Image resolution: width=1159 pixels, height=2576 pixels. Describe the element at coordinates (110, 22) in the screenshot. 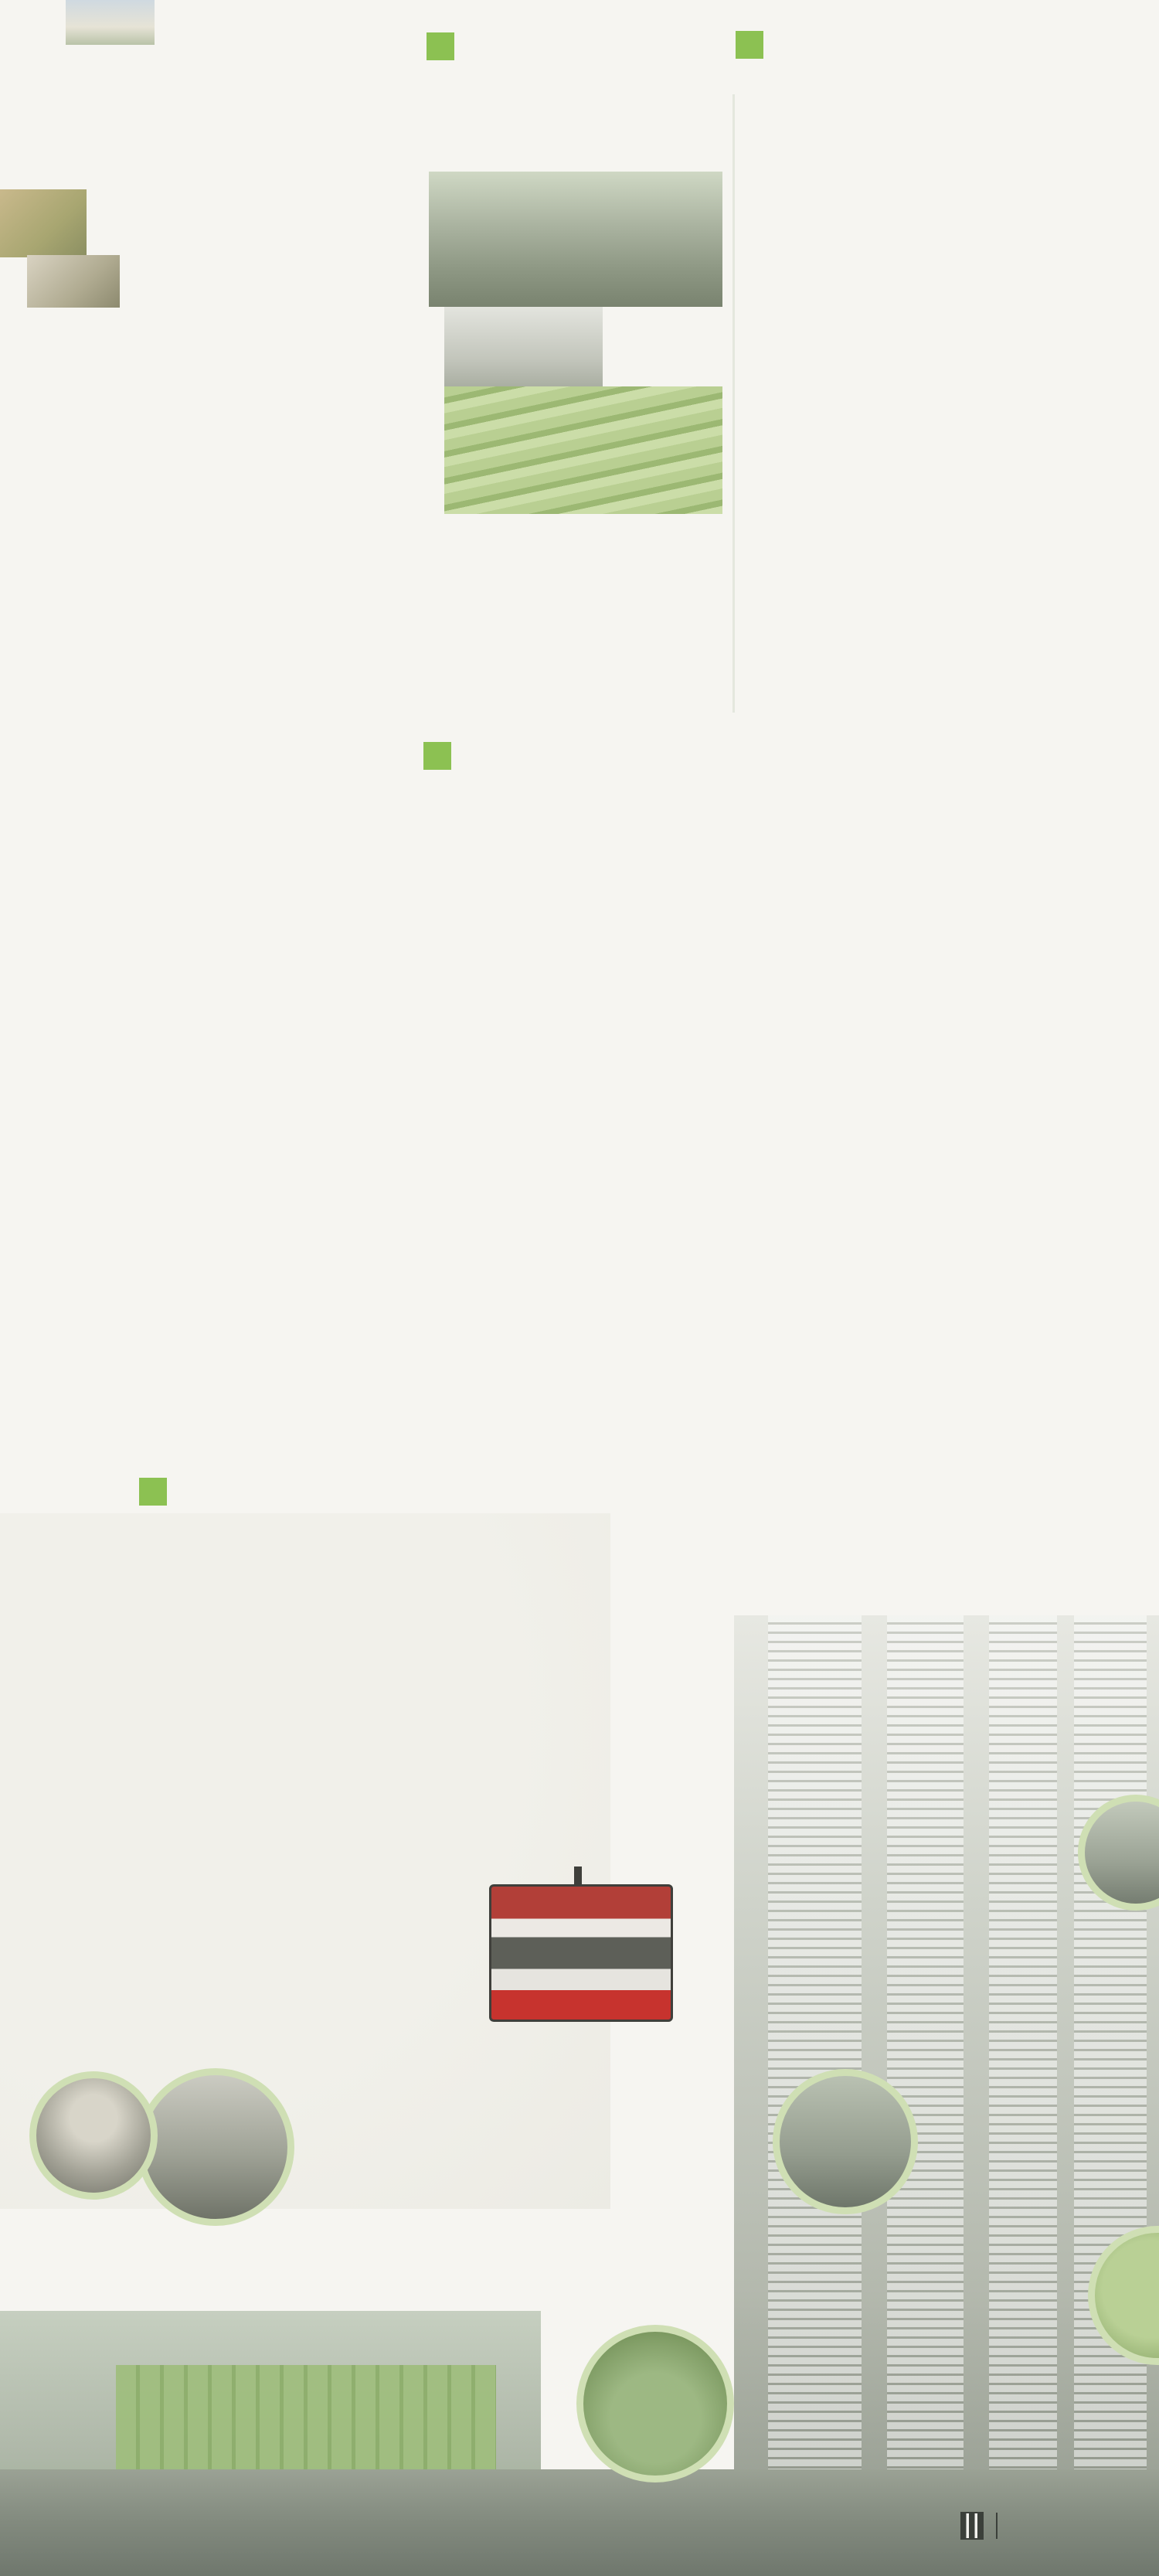

I see `ring-photo-sky` at that location.